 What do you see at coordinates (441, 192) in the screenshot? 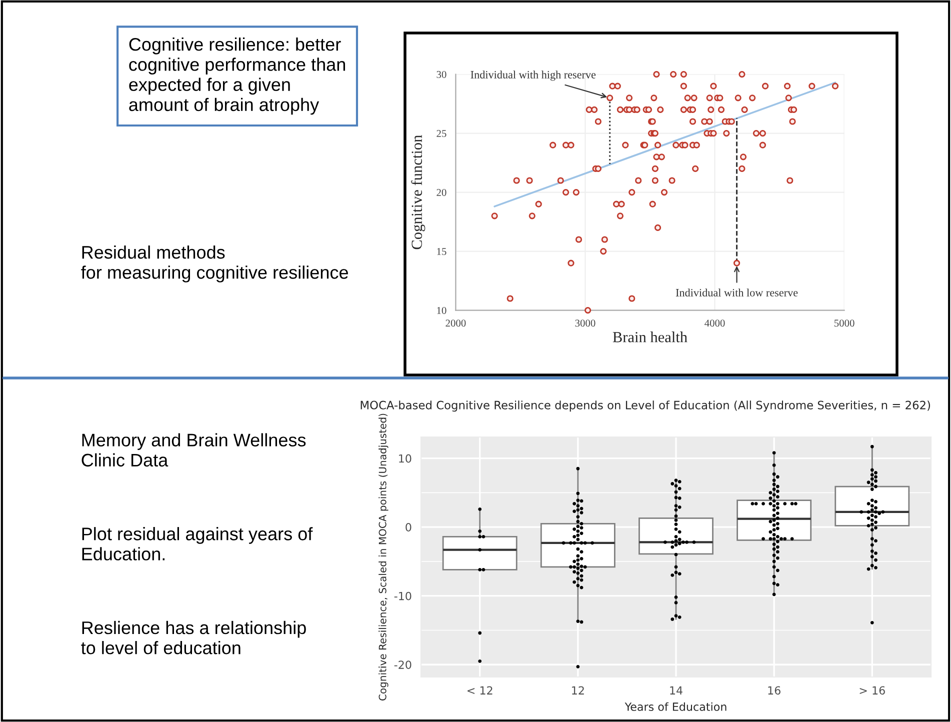
I see `y-tick-label: 20` at bounding box center [441, 192].